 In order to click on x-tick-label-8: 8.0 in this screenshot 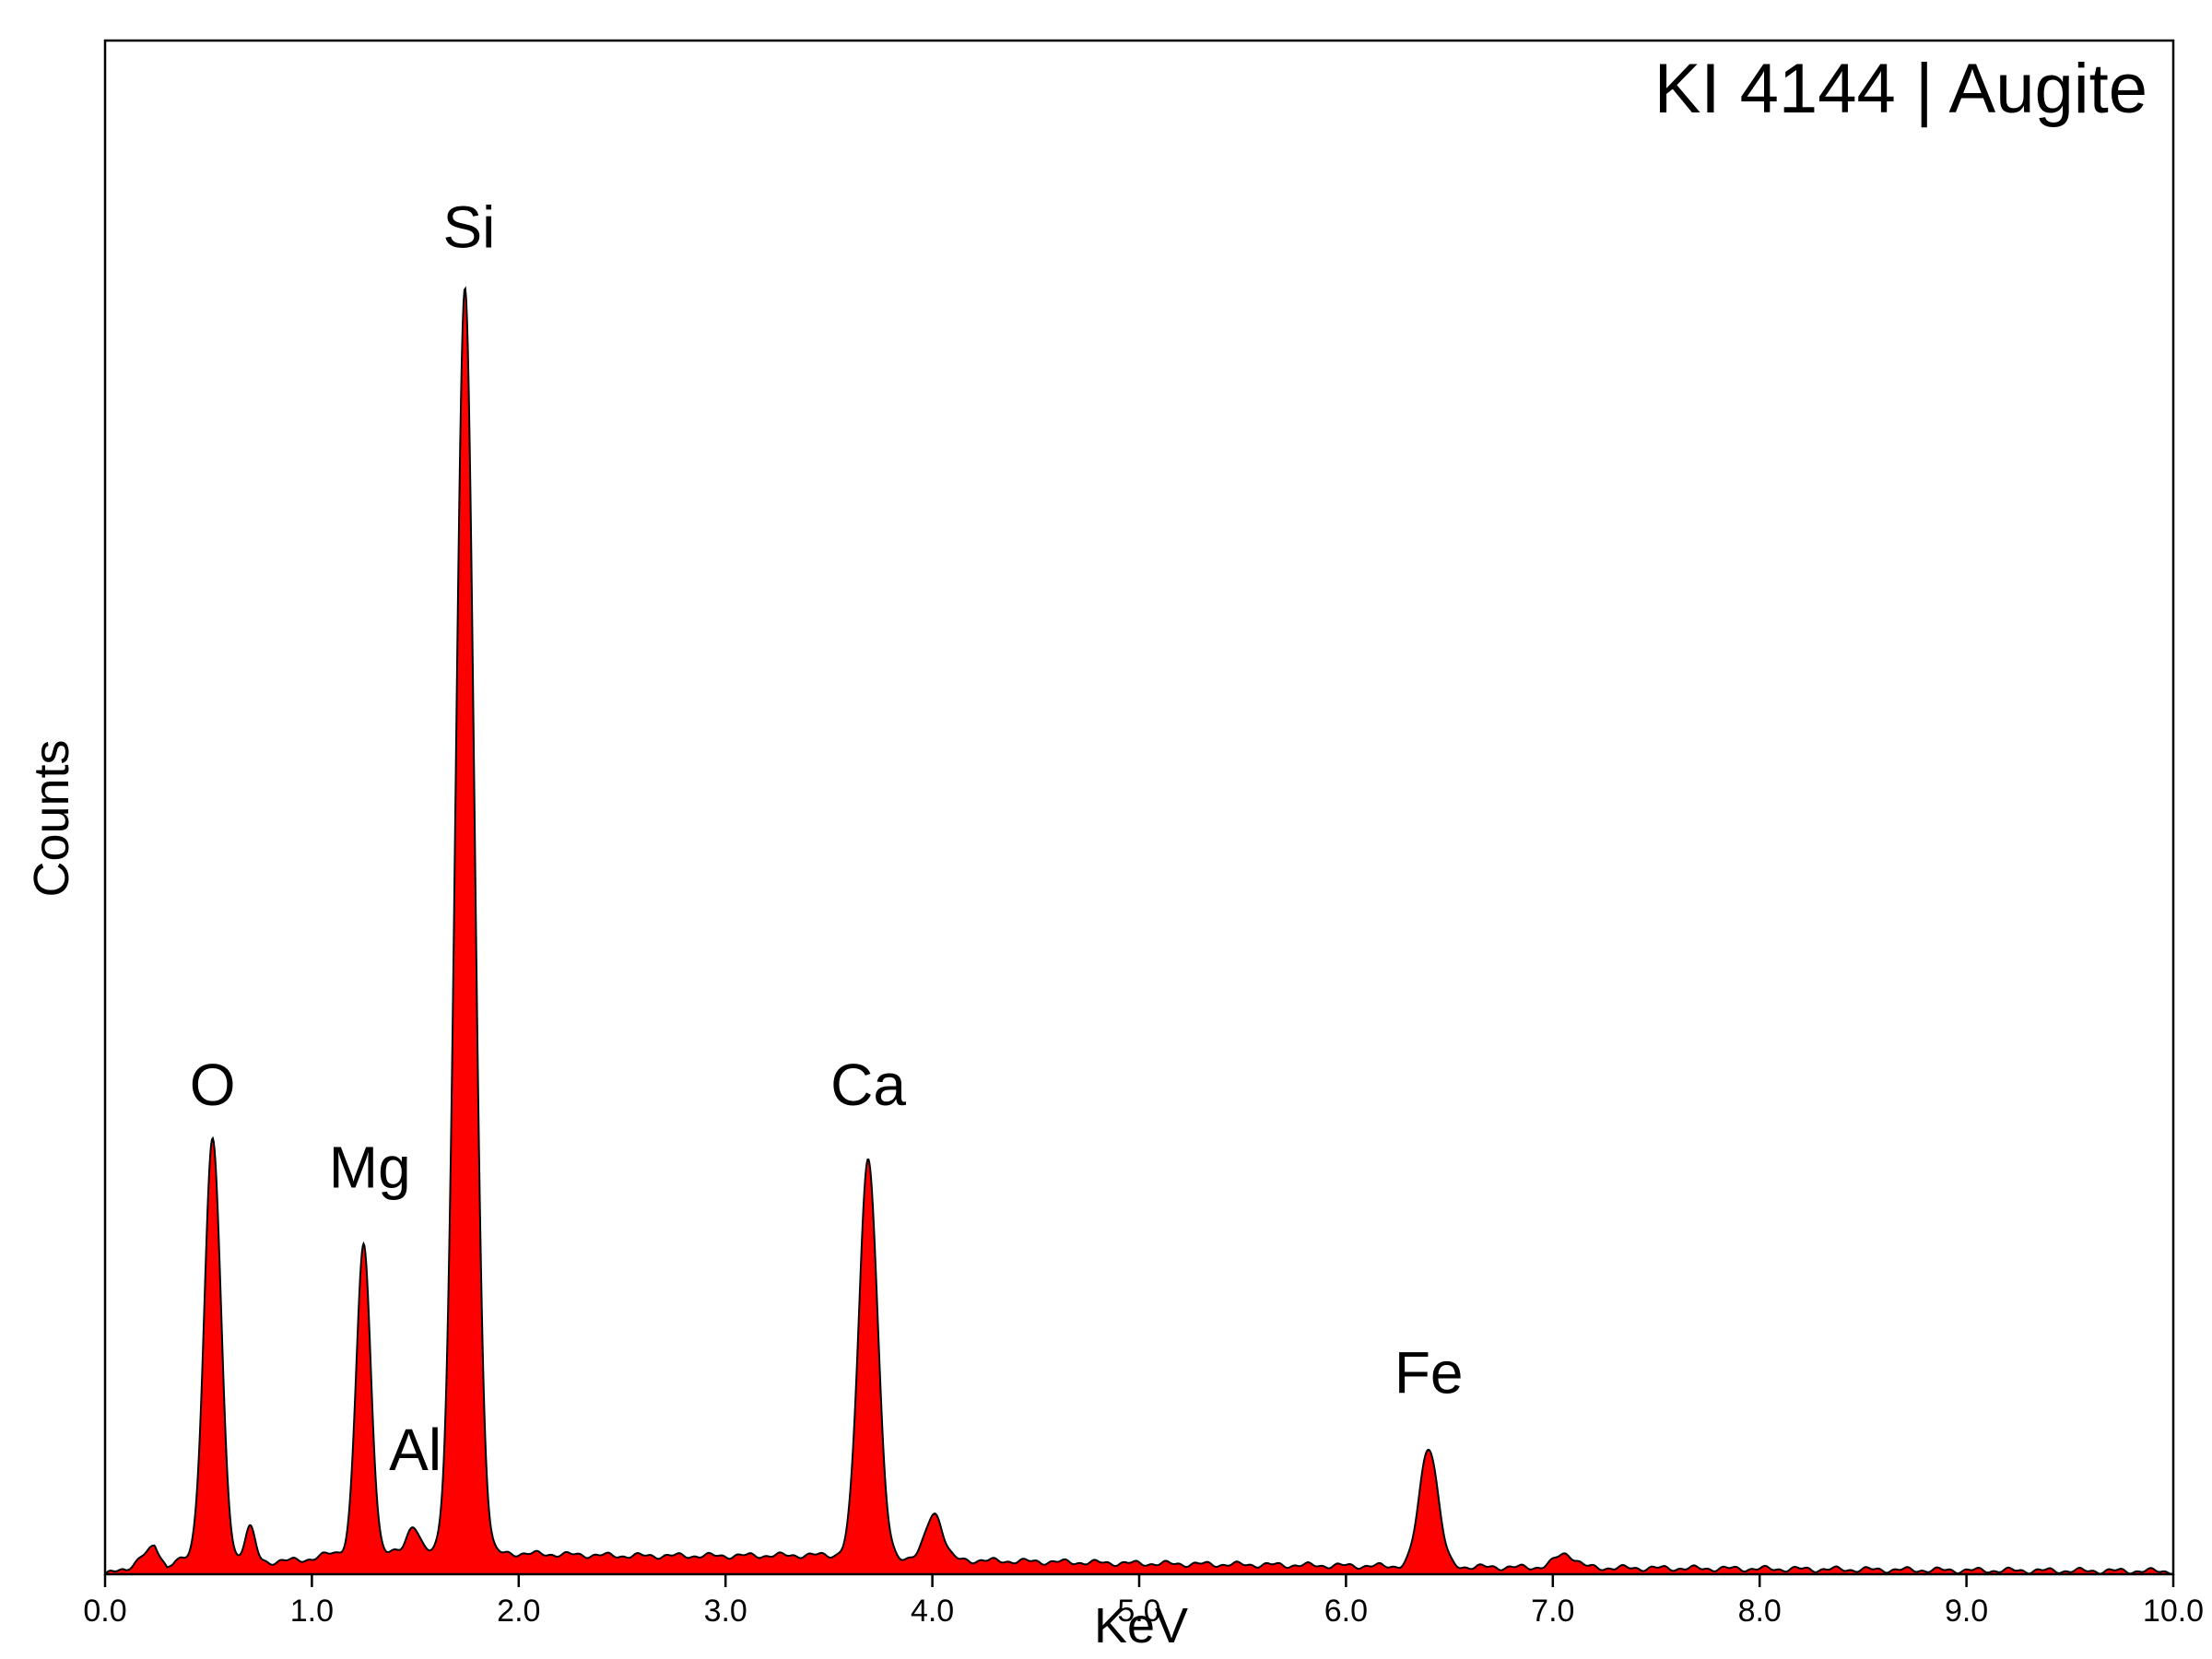, I will do `click(1760, 1611)`.